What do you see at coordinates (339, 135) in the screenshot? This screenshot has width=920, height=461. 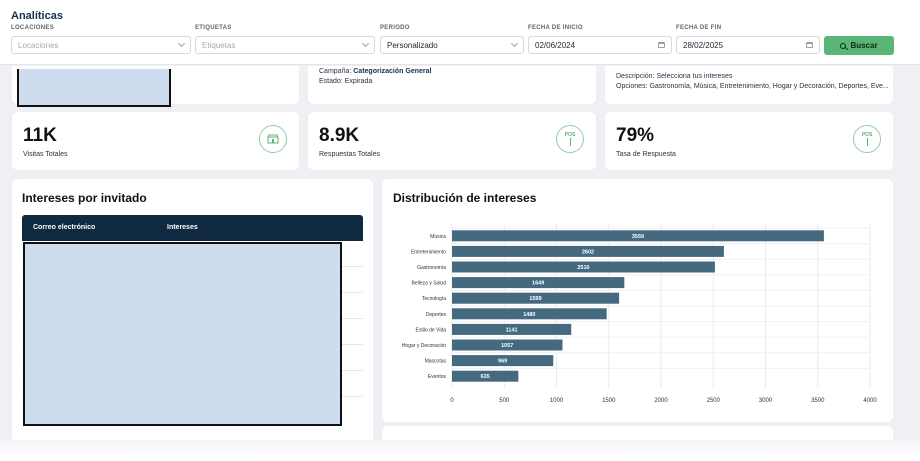 I see `kpi-value: 8.9K` at bounding box center [339, 135].